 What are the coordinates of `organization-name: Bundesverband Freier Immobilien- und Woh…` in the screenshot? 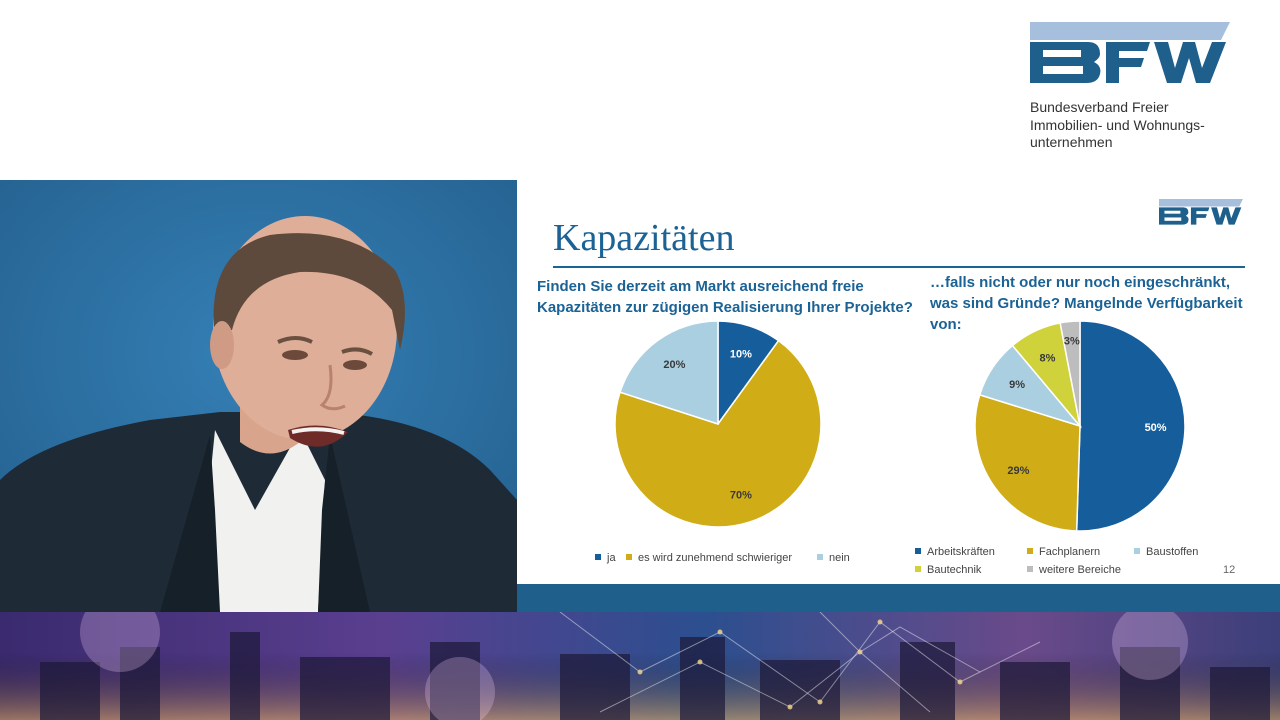 It's located at (1145, 125).